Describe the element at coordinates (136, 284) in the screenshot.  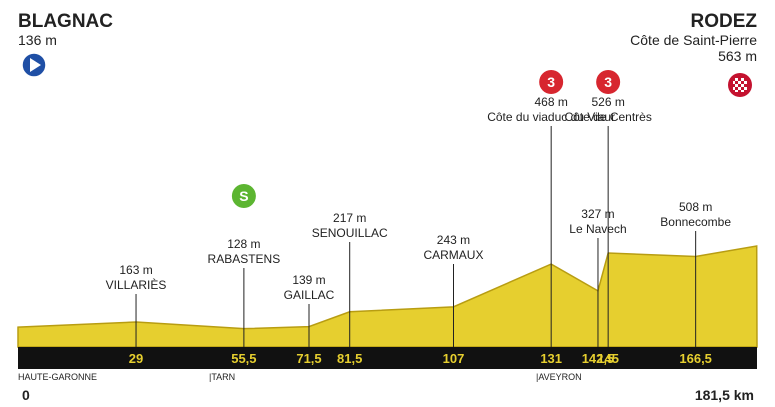
I see `point-name: VILLARIÈS` at that location.